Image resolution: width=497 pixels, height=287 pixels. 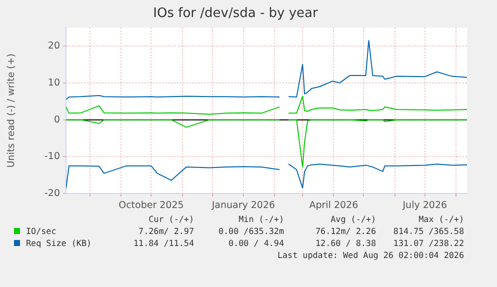 What do you see at coordinates (256, 243) in the screenshot?
I see `text: 0.00 / 4.94` at bounding box center [256, 243].